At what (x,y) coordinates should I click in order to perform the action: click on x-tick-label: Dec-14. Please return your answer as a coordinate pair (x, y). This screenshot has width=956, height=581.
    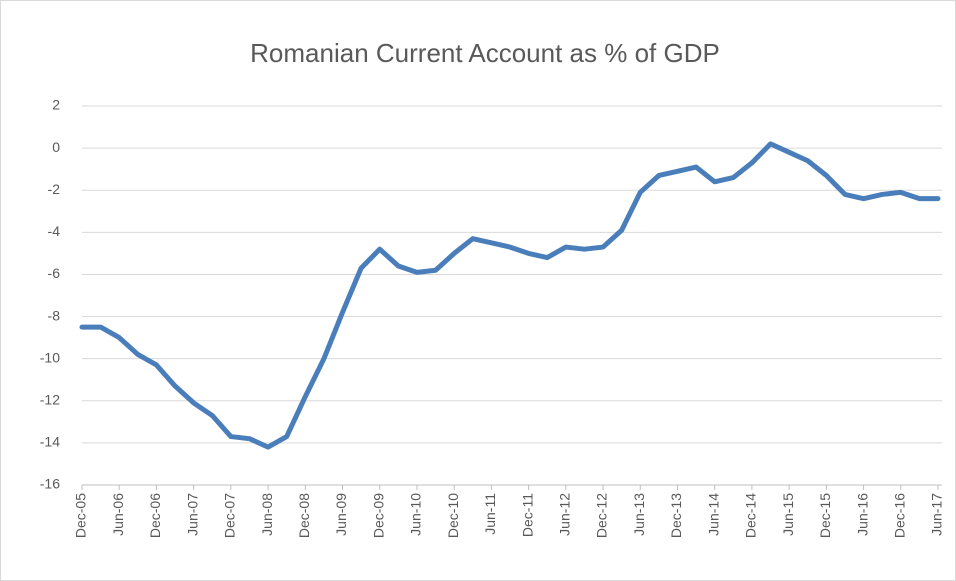
    Looking at the image, I should click on (751, 515).